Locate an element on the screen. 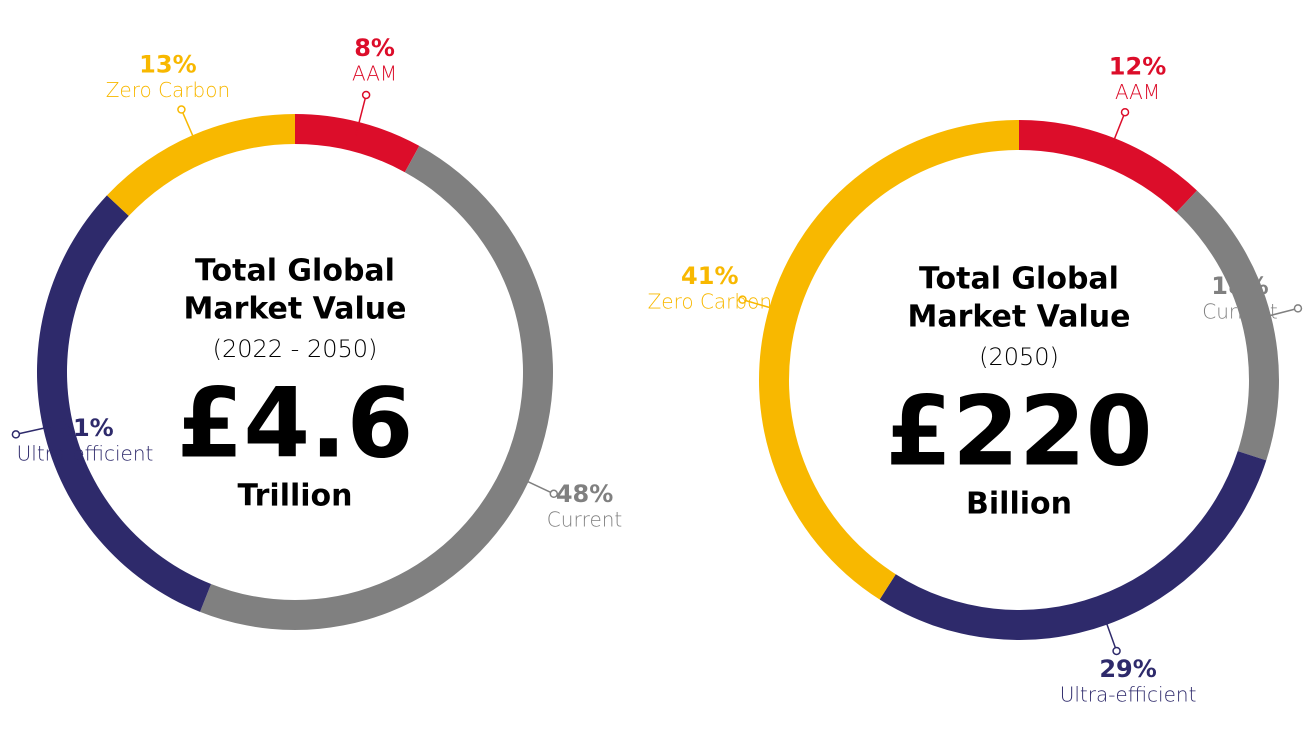  center-unit: Billion is located at coordinates (1019, 504).